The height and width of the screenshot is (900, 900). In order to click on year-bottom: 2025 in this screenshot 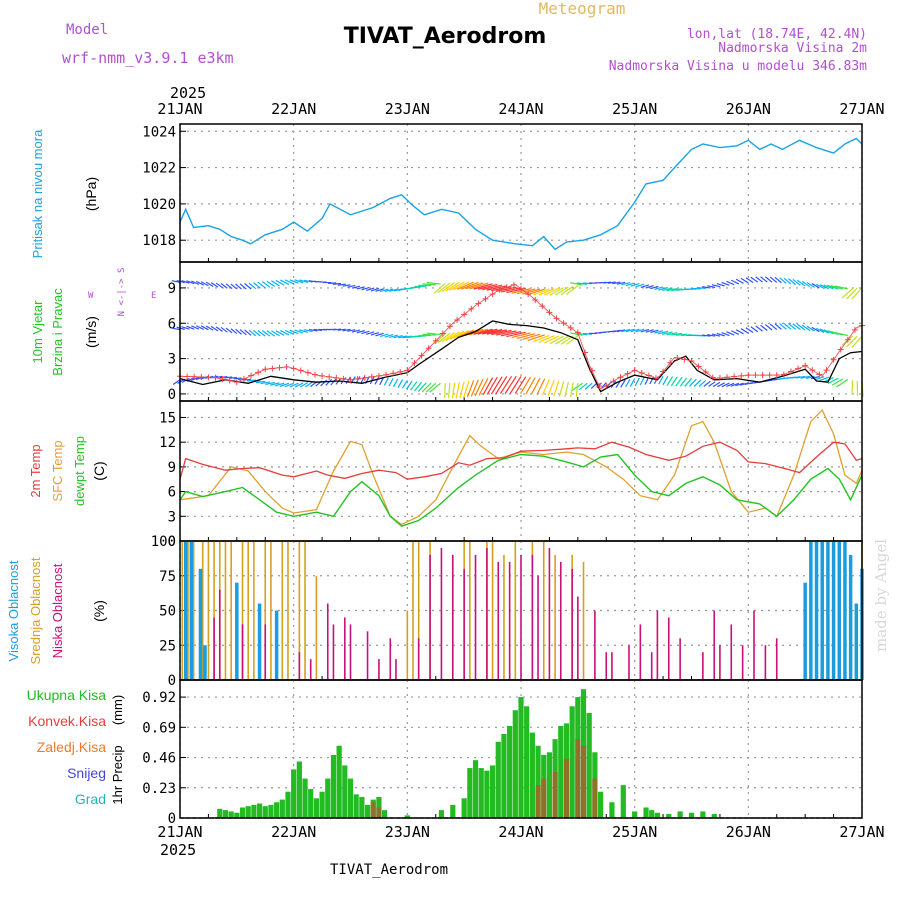, I will do `click(178, 850)`.